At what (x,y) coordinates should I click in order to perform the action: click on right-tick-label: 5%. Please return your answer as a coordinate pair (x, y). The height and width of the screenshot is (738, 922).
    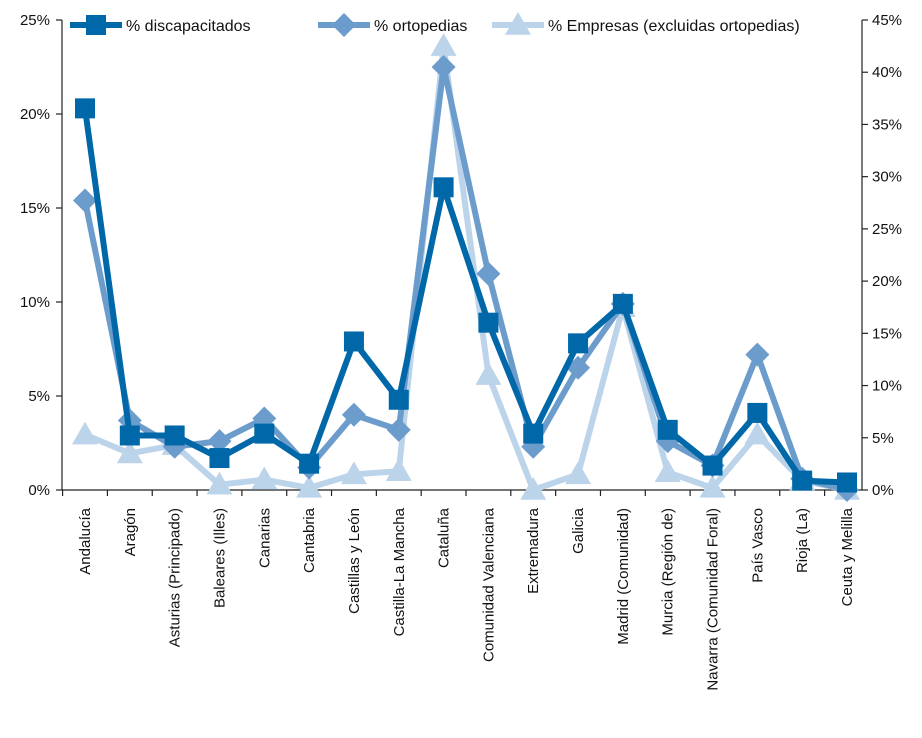
    Looking at the image, I should click on (883, 438).